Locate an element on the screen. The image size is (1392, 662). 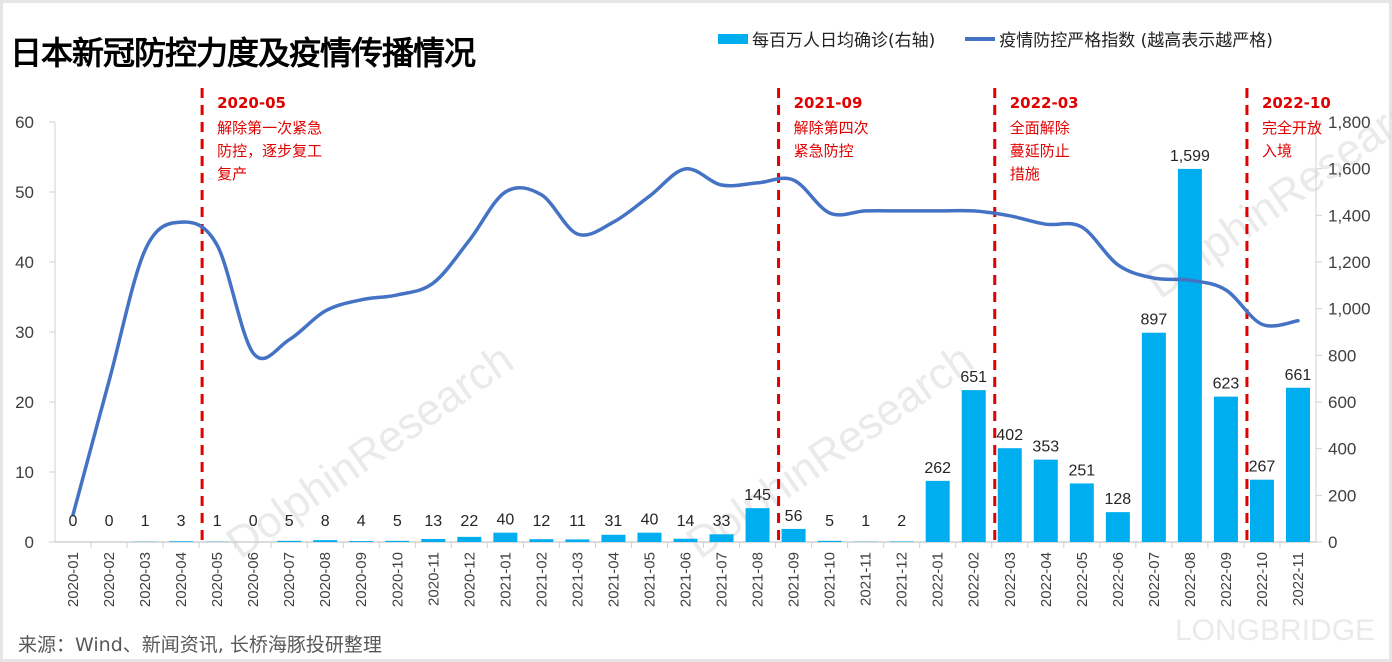
annotation-text: 入境 is located at coordinates (1277, 151).